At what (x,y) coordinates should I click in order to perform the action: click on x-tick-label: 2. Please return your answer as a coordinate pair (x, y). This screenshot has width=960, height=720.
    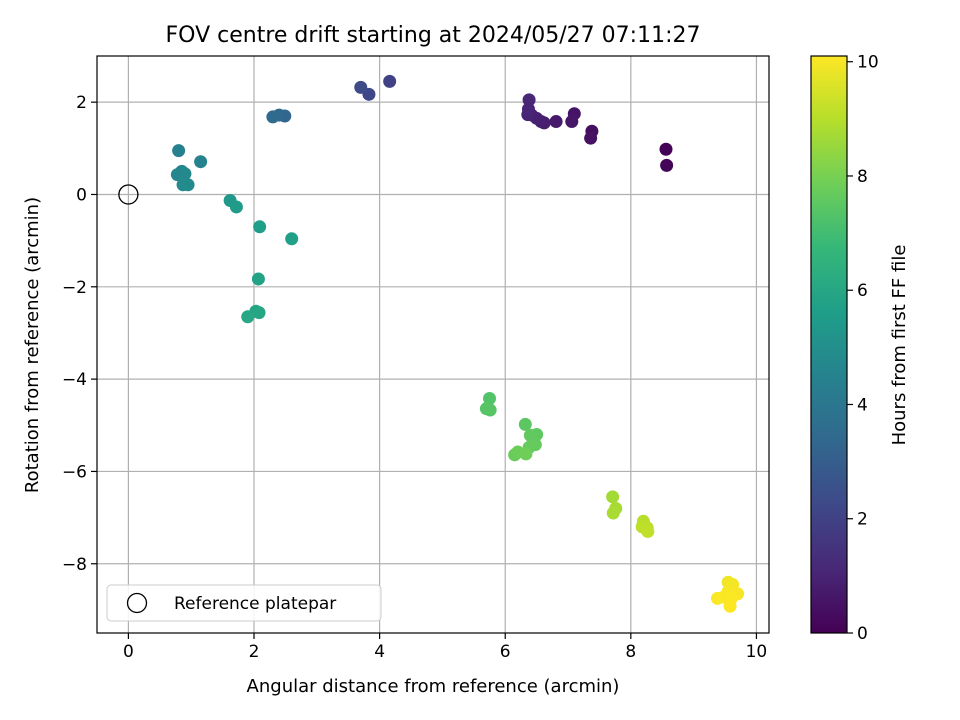
    Looking at the image, I should click on (254, 652).